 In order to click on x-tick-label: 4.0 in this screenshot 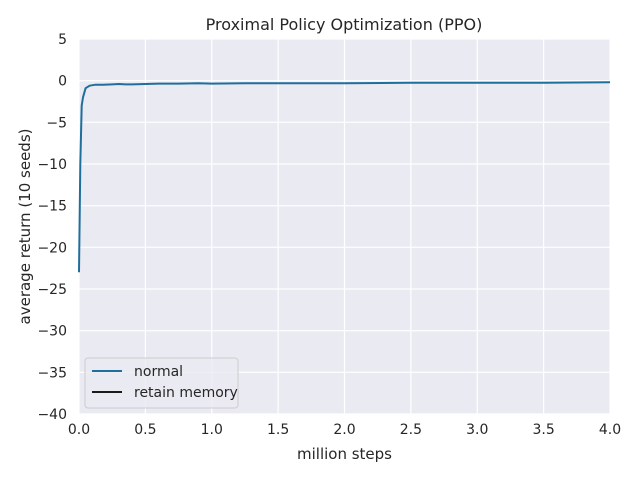, I will do `click(610, 430)`.